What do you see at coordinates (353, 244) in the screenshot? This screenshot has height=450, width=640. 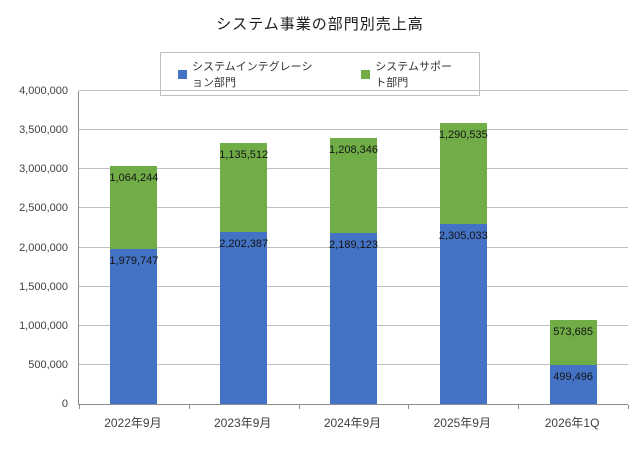 I see `data-label: 2,189,123` at bounding box center [353, 244].